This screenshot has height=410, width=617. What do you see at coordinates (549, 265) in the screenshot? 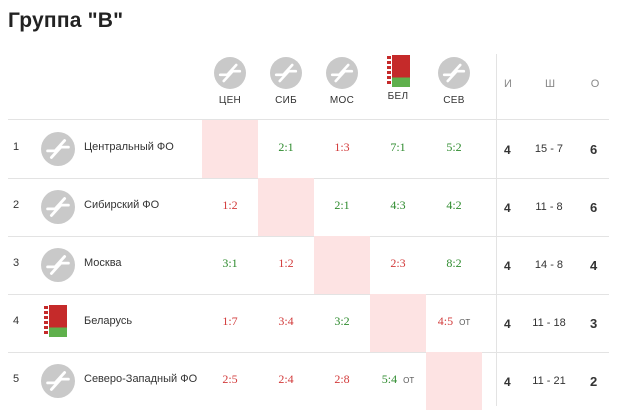
I see `goals-for-against: 14 - 8` at bounding box center [549, 265].